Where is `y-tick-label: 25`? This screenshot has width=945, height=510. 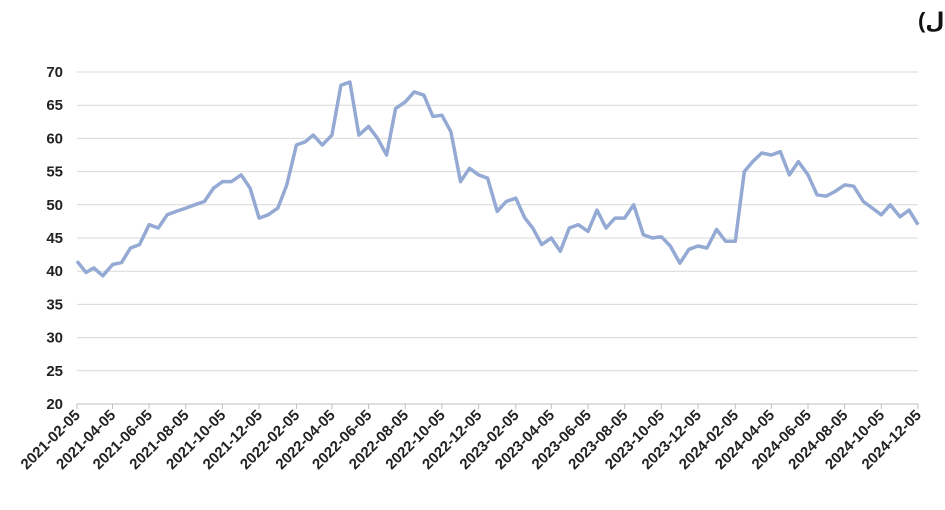 y-tick-label: 25 is located at coordinates (54, 371).